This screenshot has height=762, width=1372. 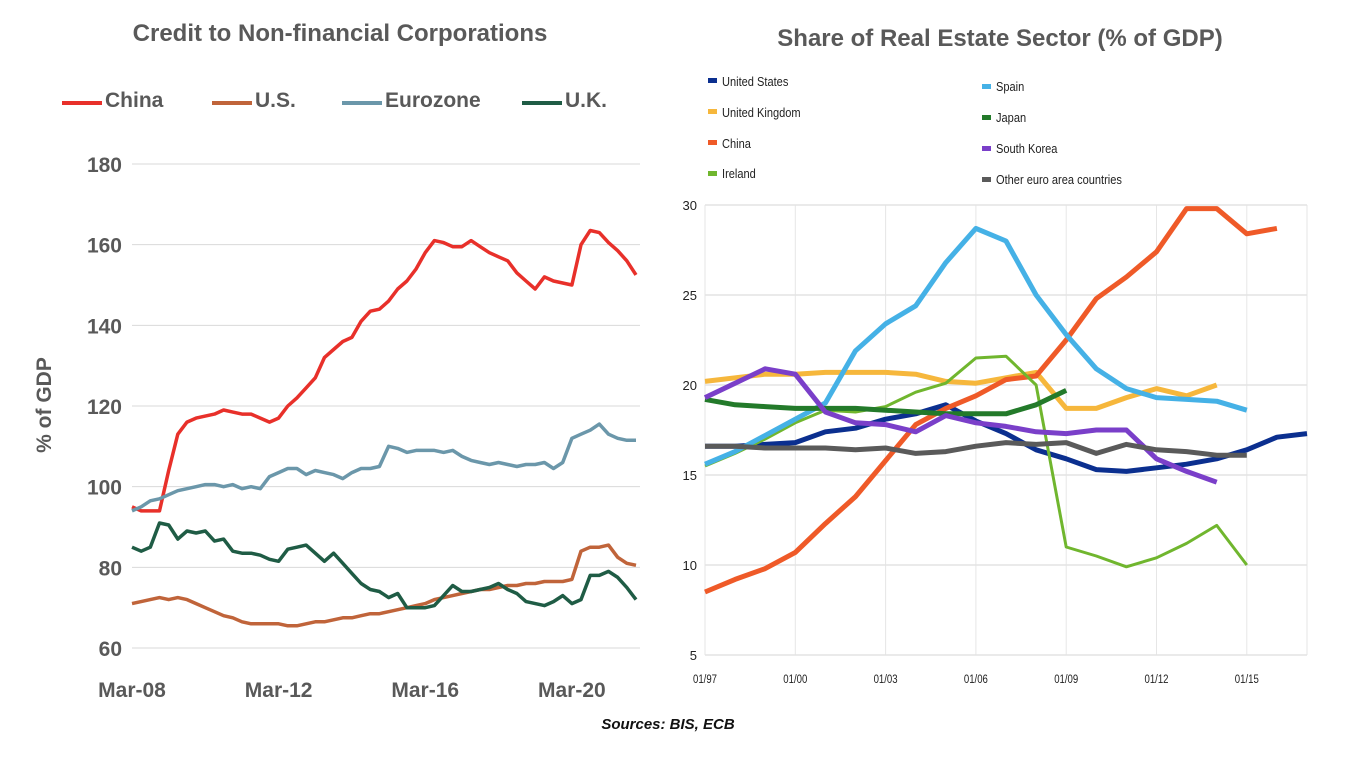 I want to click on y-tick-label: 100, so click(x=104, y=488).